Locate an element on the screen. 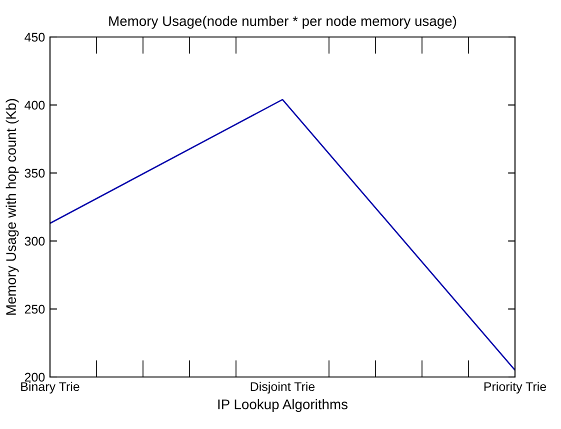 This screenshot has width=561, height=429. y-tick-label: 350 is located at coordinates (34, 173).